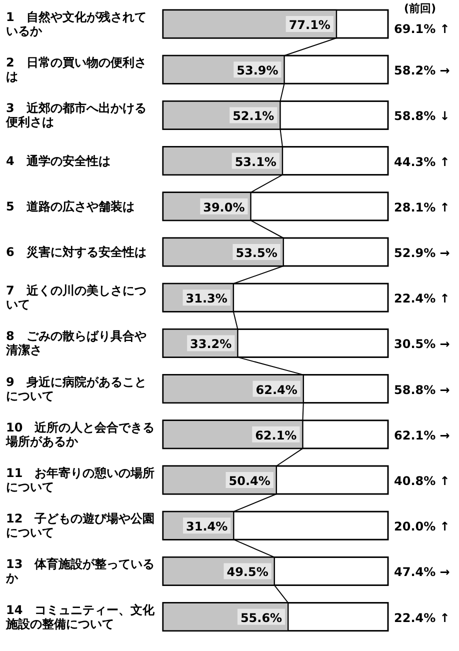 This screenshot has height=651, width=459. I want to click on data-label: 53.9%, so click(257, 71).